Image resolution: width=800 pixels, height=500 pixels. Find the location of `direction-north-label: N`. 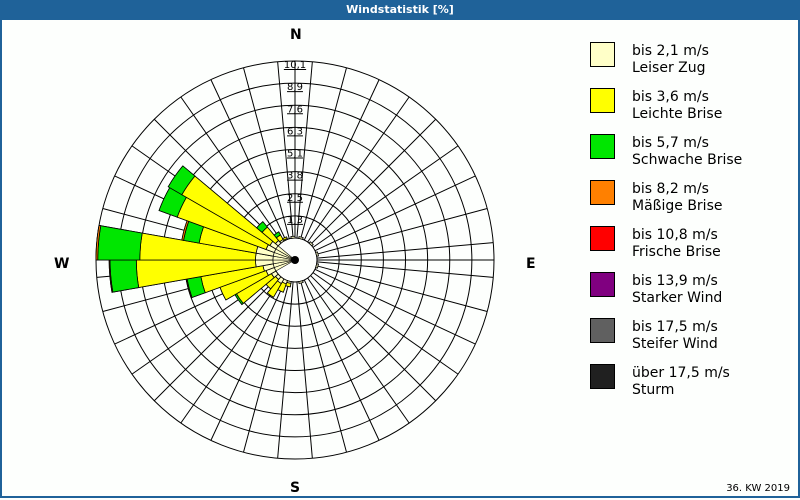

direction-north-label: N is located at coordinates (296, 35).